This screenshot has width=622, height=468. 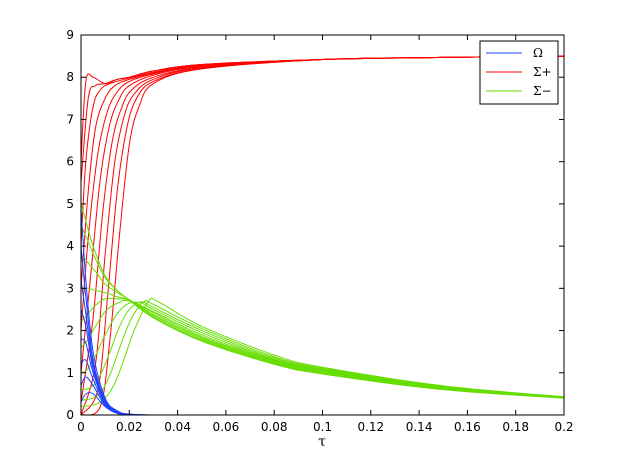 What do you see at coordinates (70, 331) in the screenshot?
I see `y-tick-label: 2` at bounding box center [70, 331].